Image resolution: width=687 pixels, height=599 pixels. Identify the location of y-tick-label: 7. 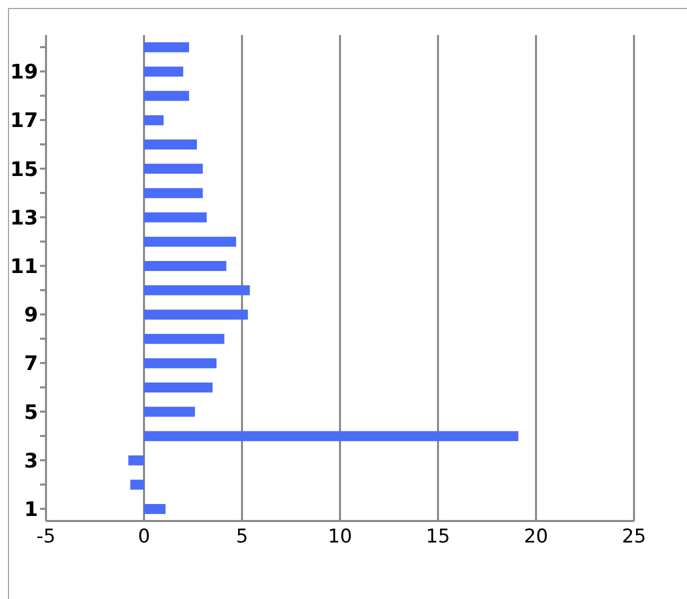
(31, 363).